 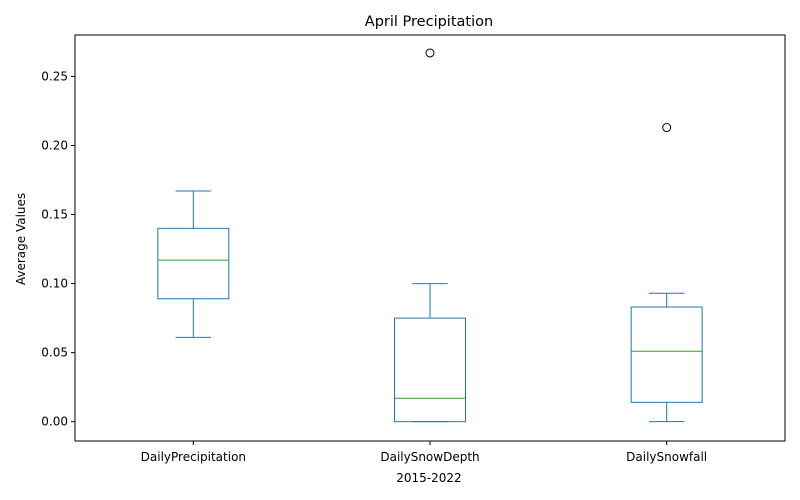 I want to click on y-tick-label: 0.25, so click(x=54, y=76).